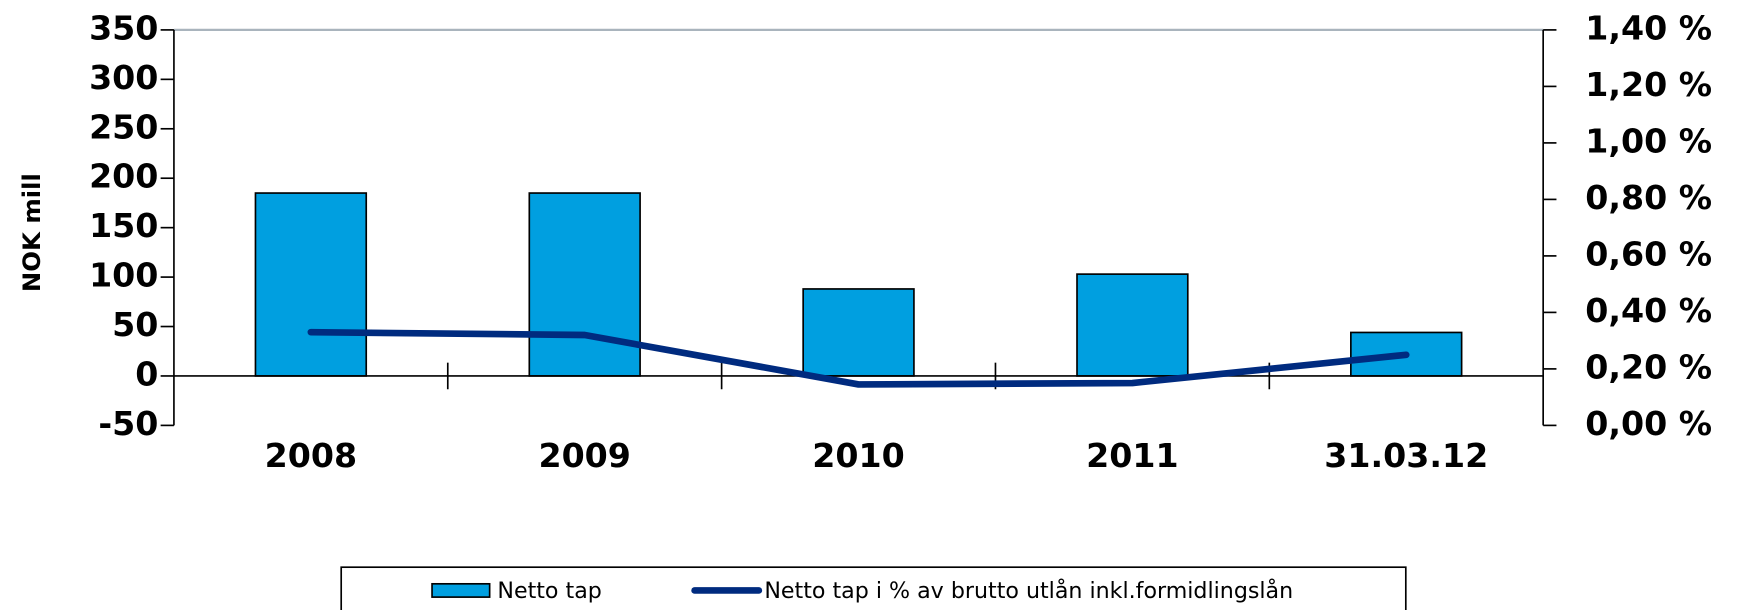 Image resolution: width=1737 pixels, height=610 pixels. I want to click on x-tick-label: 2008, so click(311, 455).